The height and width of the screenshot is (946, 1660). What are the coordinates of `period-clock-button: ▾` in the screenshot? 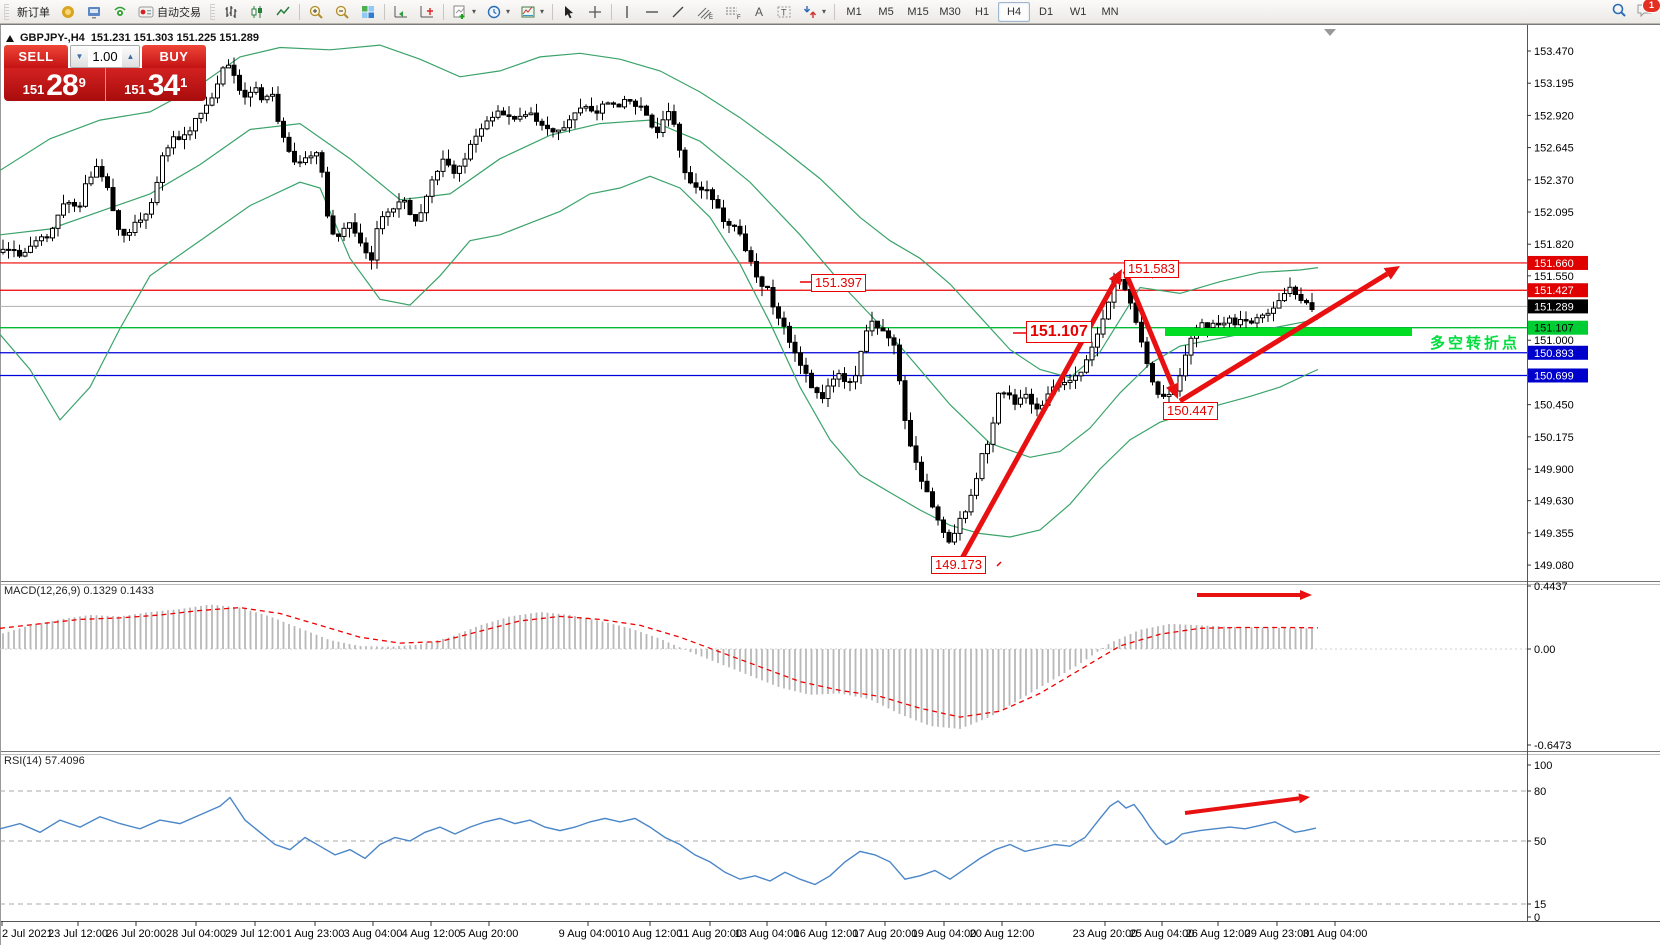 It's located at (498, 12).